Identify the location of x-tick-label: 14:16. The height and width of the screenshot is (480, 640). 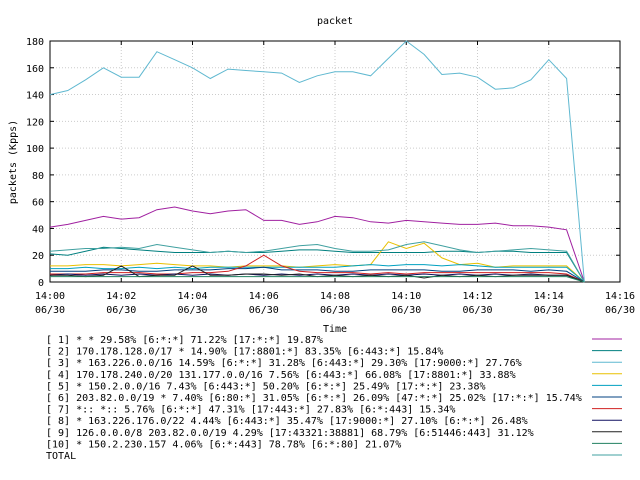
(620, 296).